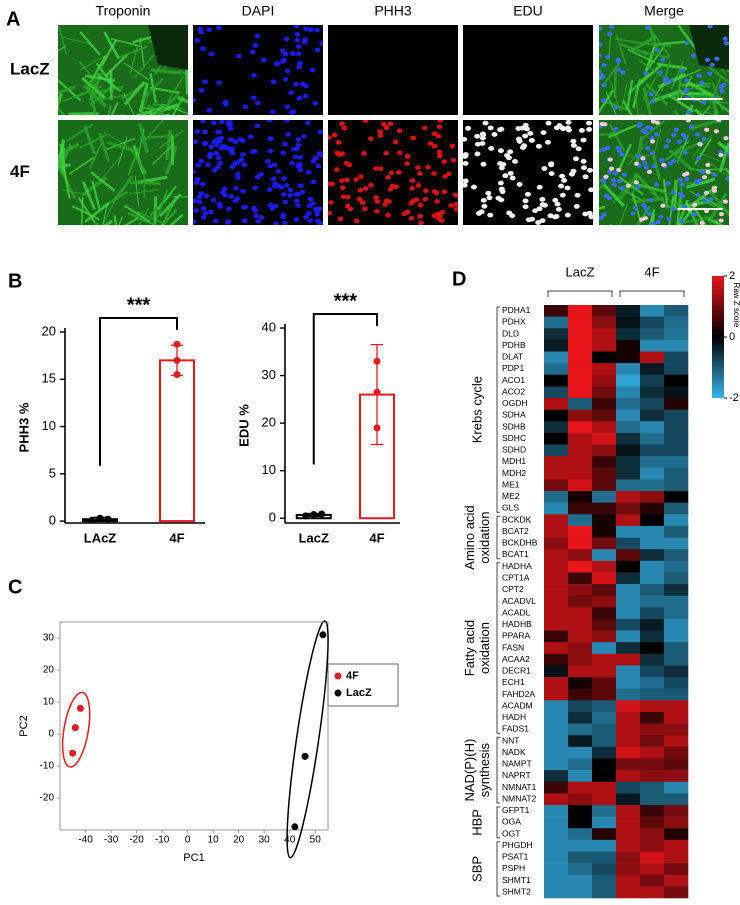  I want to click on panel-label: C, so click(15, 587).